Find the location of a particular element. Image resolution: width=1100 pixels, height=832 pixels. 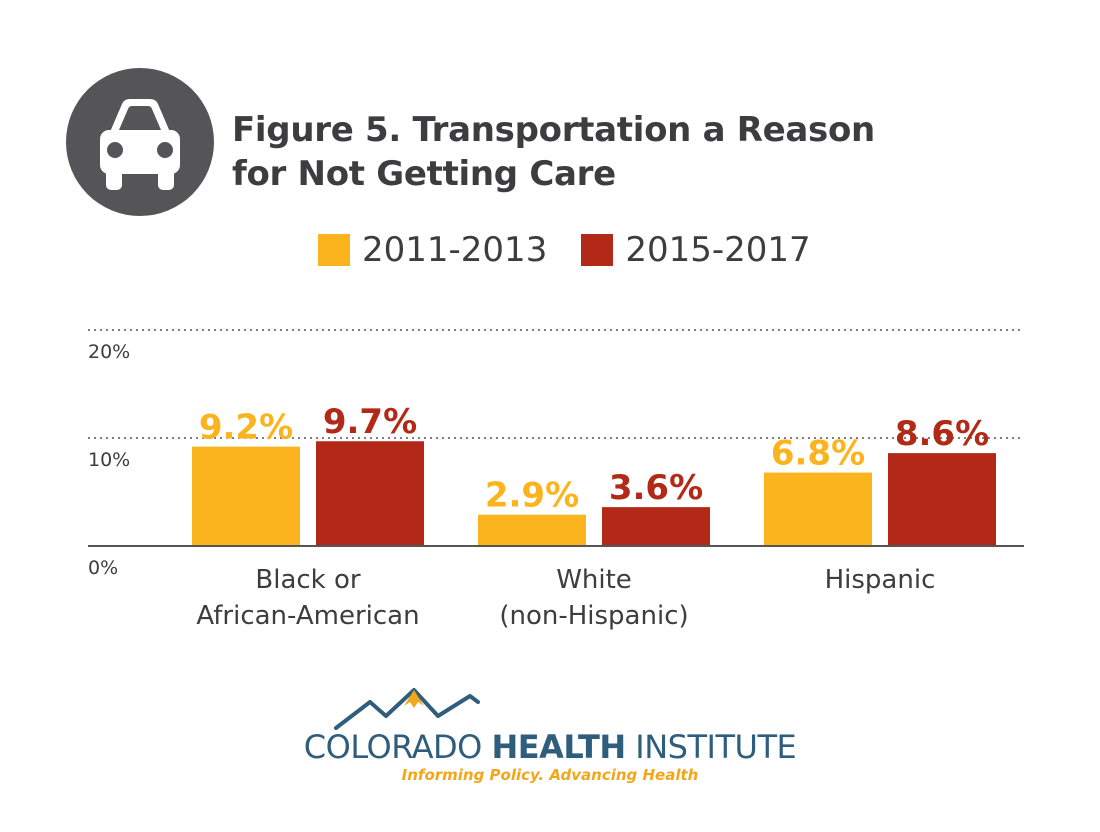

data-label-1-2: 2.9% is located at coordinates (532, 496).